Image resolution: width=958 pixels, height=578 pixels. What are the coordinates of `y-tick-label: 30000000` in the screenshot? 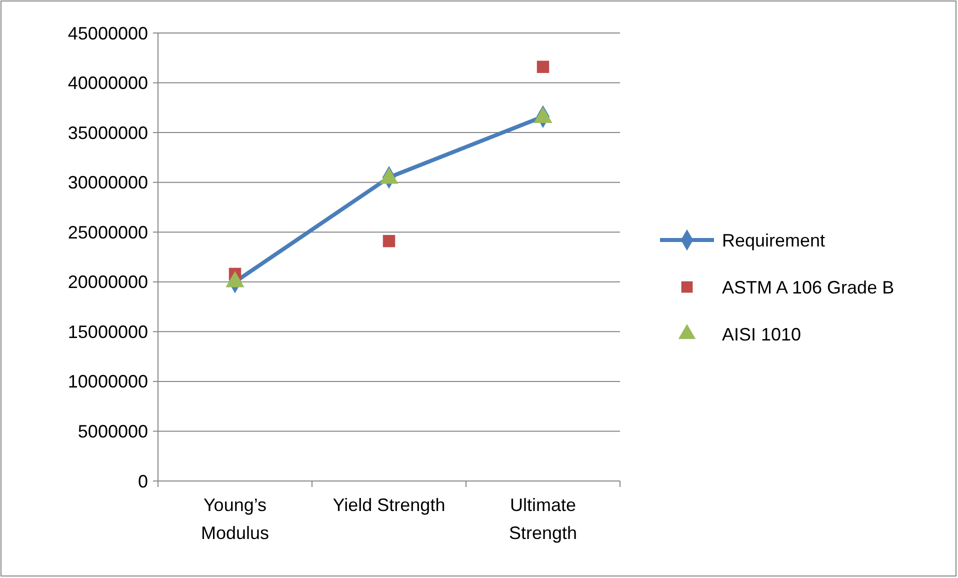 It's located at (108, 182).